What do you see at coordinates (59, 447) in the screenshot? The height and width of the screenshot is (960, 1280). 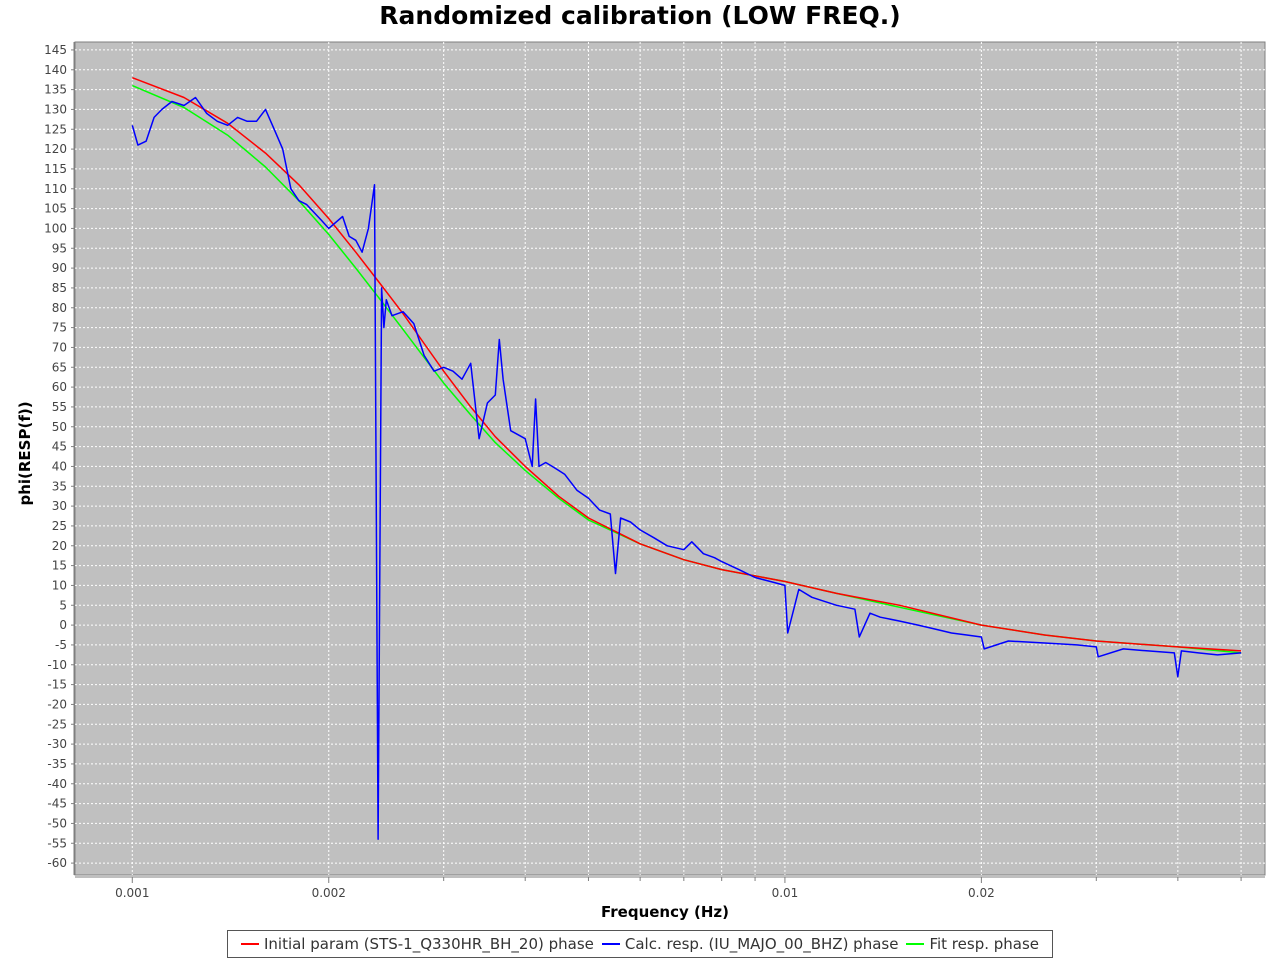 I see `y-tick-label: 45` at bounding box center [59, 447].